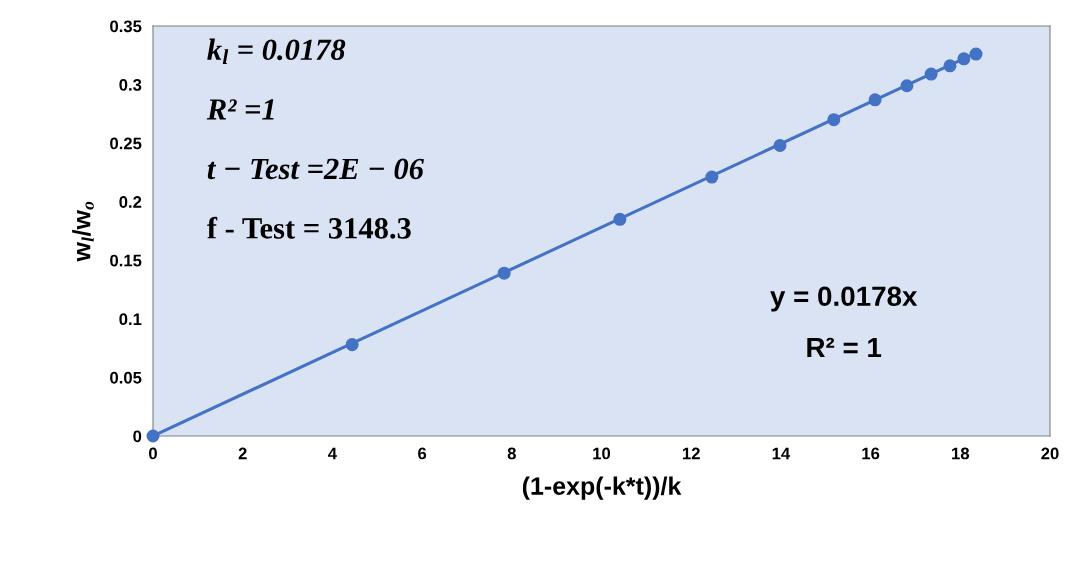 The image size is (1080, 563). What do you see at coordinates (83, 231) in the screenshot?
I see `y-axis-title: w$_{l}$/w$_{o}$` at bounding box center [83, 231].